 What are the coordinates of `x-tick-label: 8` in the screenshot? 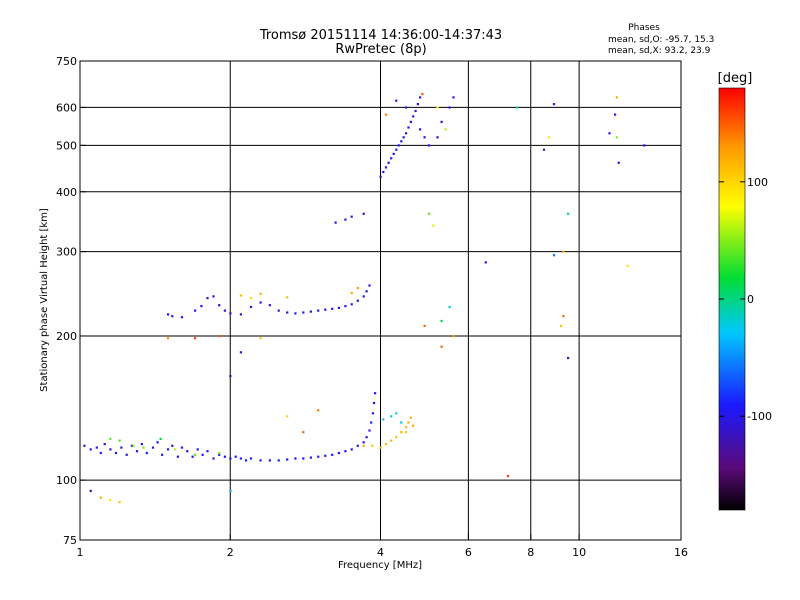 It's located at (530, 552).